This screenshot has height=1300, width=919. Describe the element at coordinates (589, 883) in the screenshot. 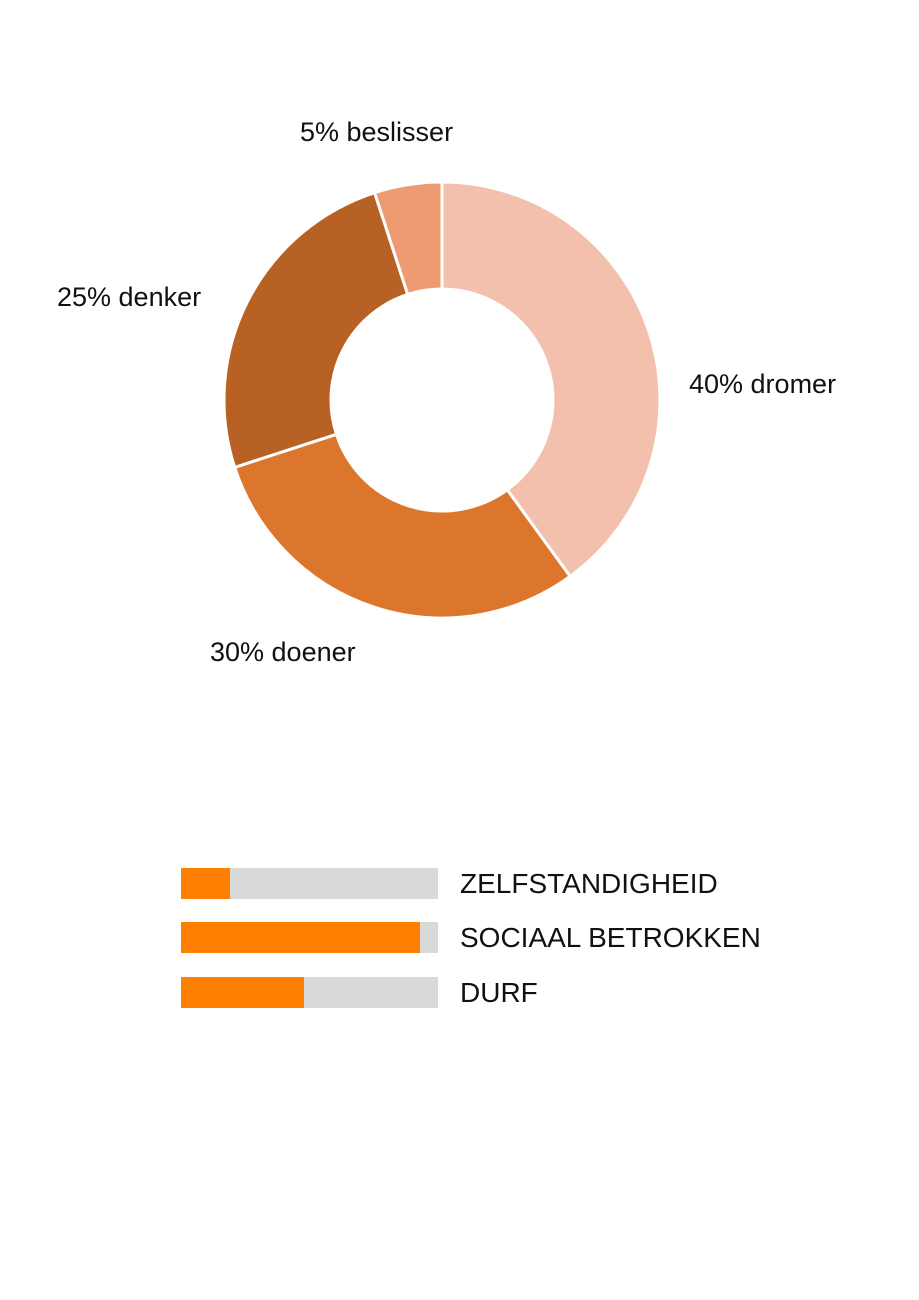

I see `bar-label: ZELFSTANDIGHEID` at that location.